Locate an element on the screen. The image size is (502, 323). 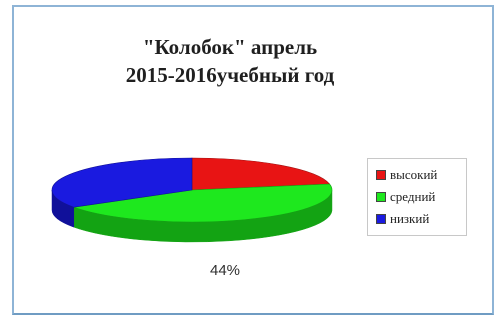
legend-label-low: низкий is located at coordinates (410, 218).